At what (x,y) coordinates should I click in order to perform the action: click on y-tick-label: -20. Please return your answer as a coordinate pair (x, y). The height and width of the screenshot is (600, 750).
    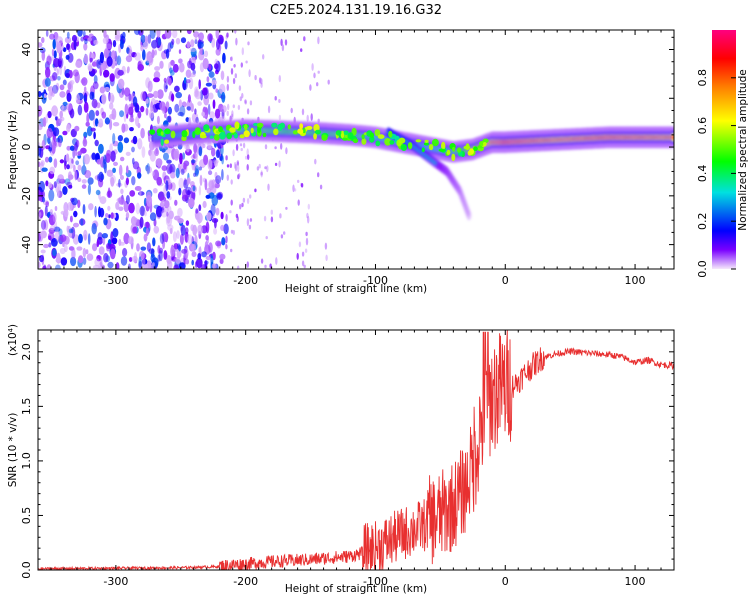
    Looking at the image, I should click on (26, 196).